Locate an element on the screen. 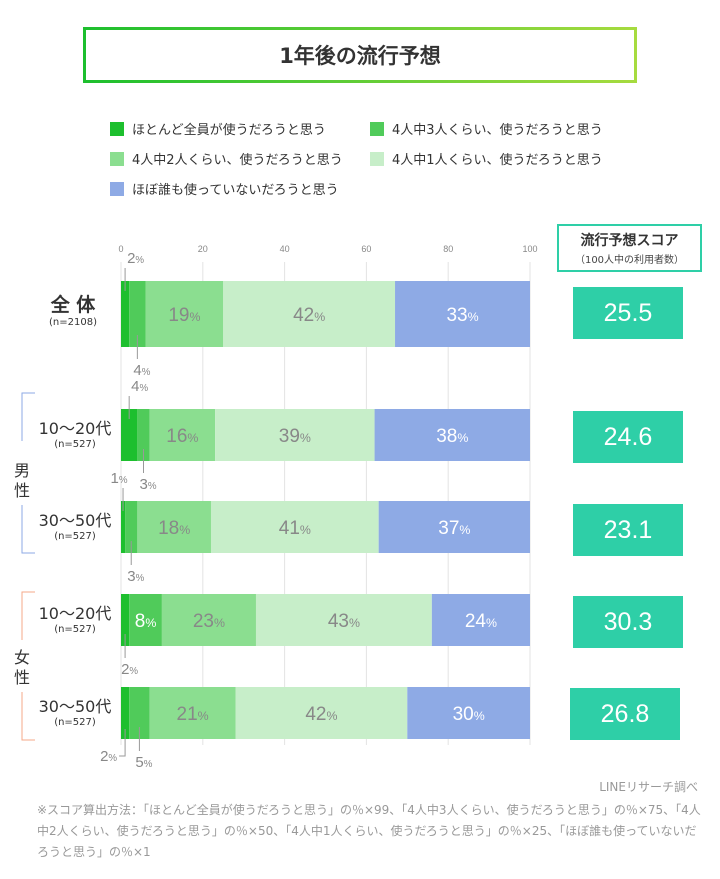 The width and height of the screenshot is (720, 879). score-value: 30.3 is located at coordinates (628, 622).